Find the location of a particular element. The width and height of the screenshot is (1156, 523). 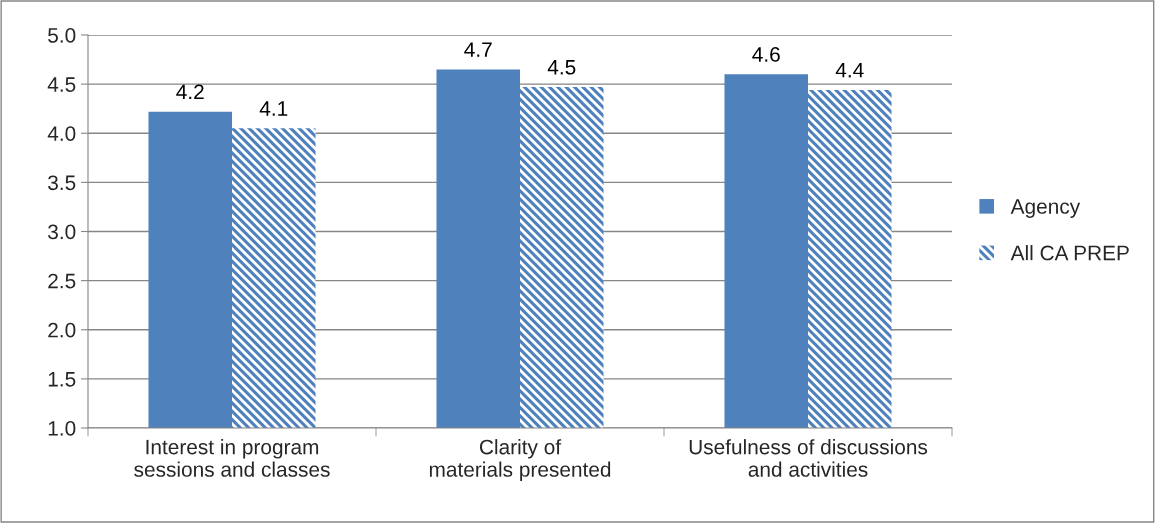

x-tick-label: Clarity of materials presented is located at coordinates (520, 460).